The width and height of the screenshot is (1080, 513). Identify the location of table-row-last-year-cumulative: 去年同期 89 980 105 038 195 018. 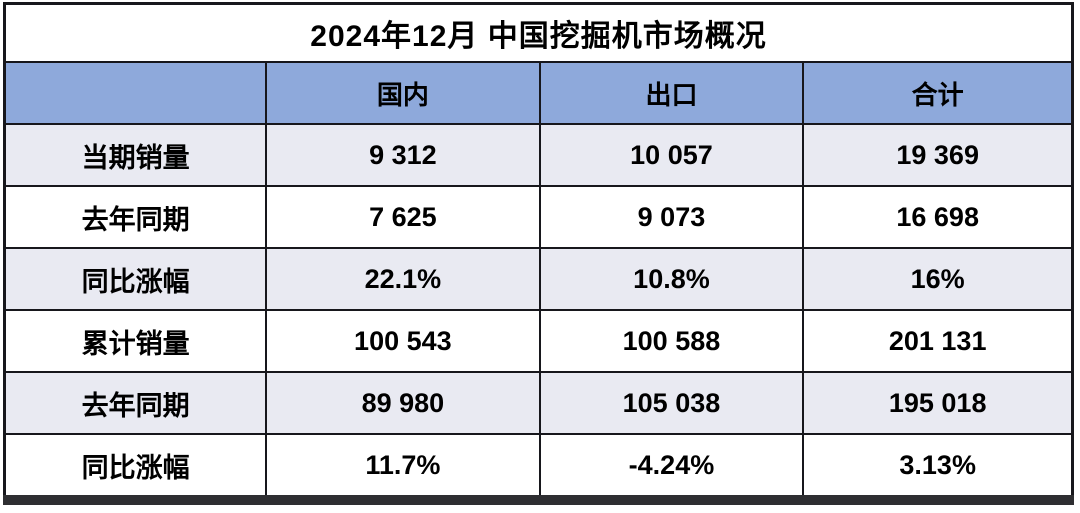
(538, 403).